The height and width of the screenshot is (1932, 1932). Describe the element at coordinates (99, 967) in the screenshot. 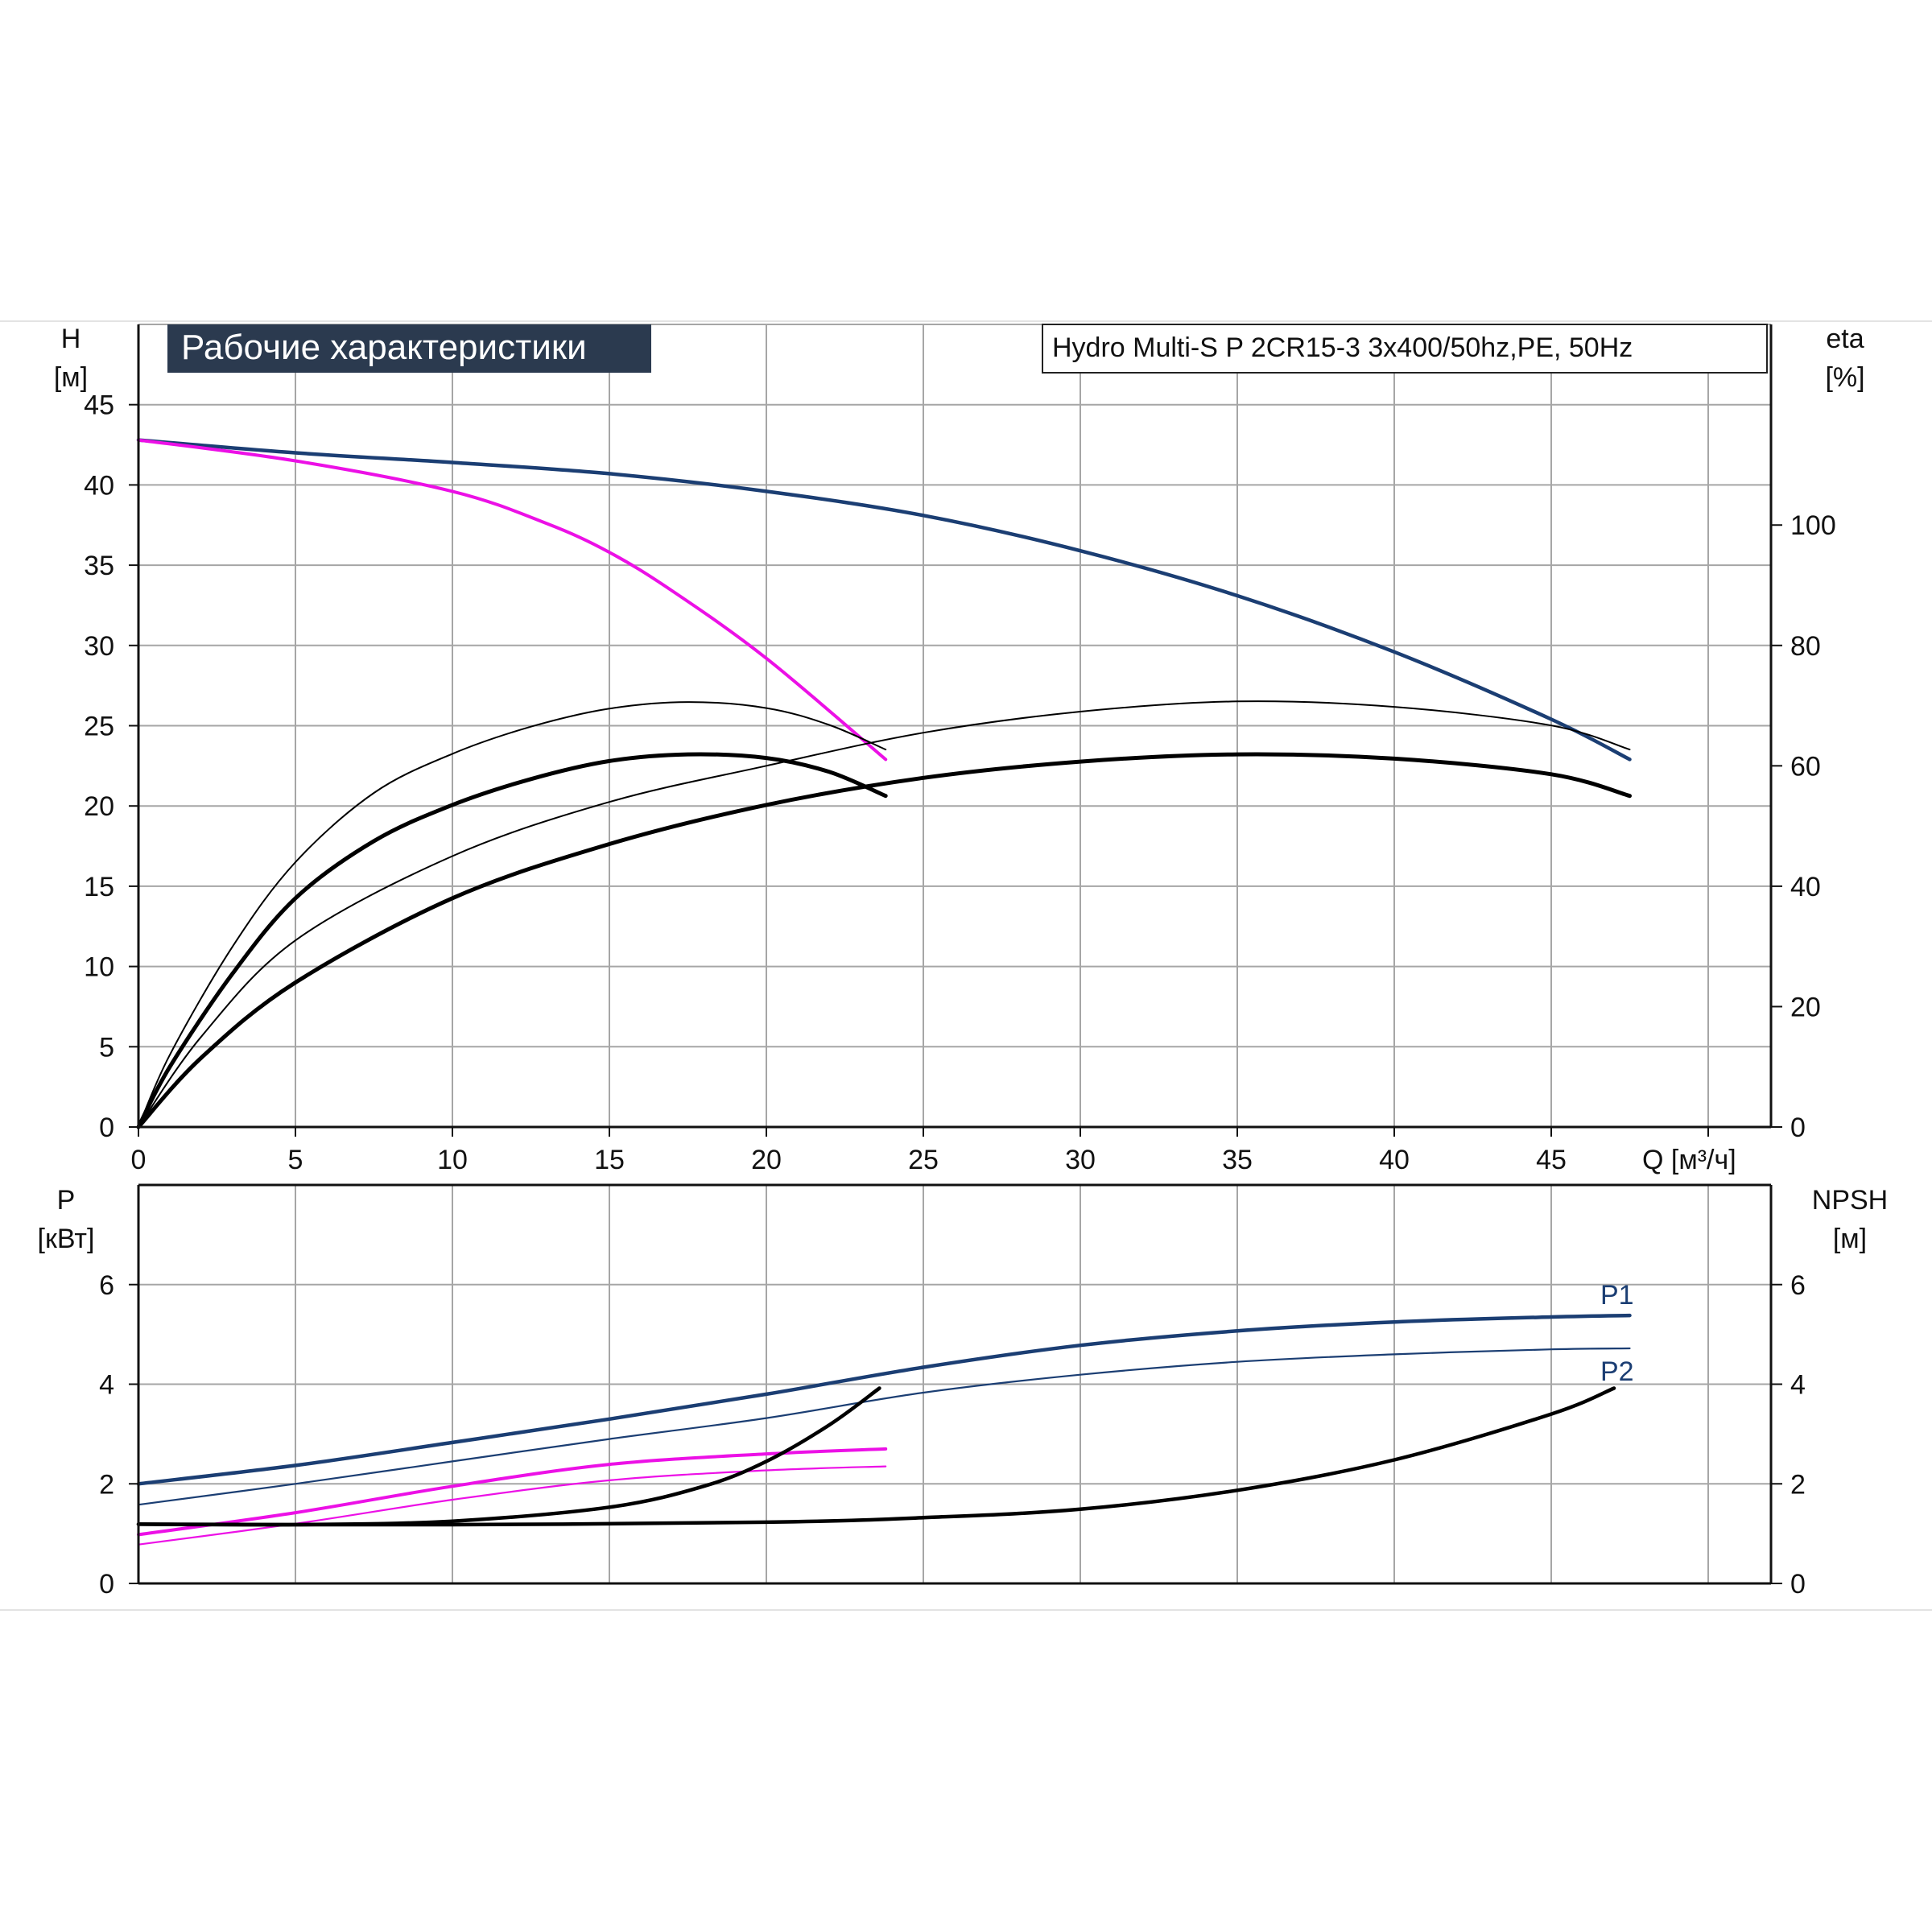

I see `y-tick-label: 10` at that location.